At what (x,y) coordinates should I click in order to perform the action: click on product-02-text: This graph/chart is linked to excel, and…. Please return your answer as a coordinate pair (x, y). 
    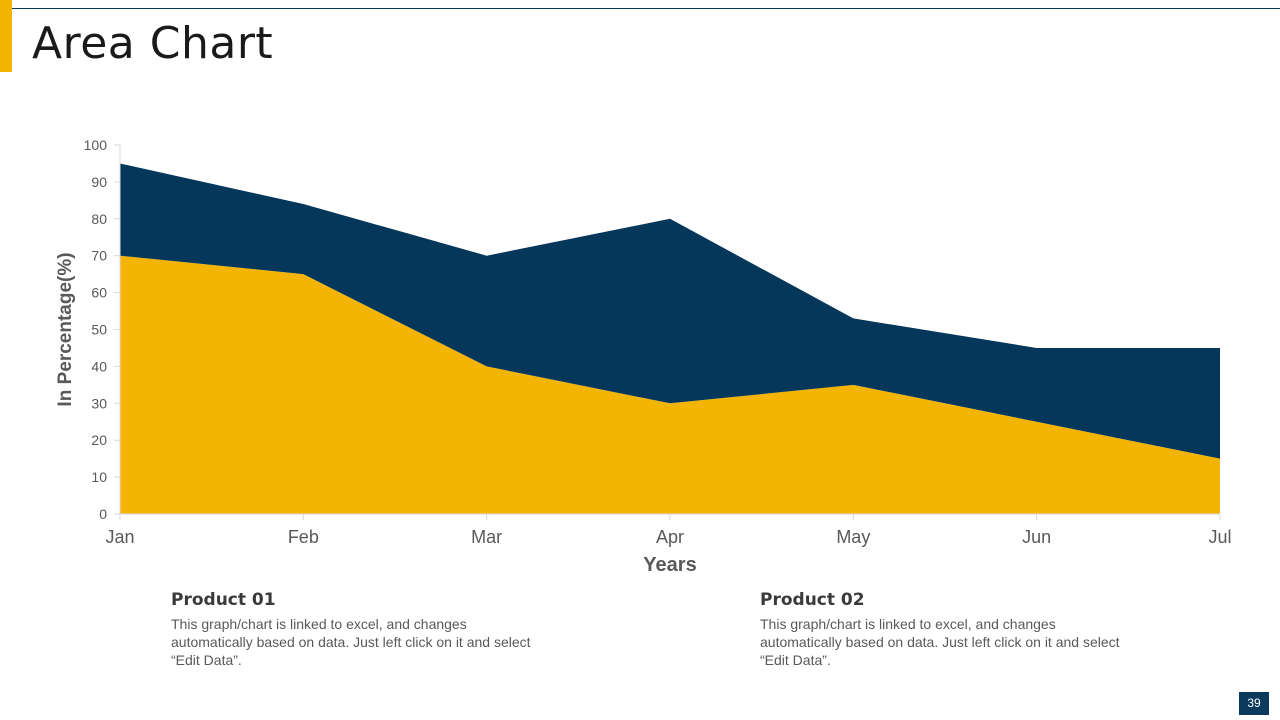
    Looking at the image, I should click on (940, 642).